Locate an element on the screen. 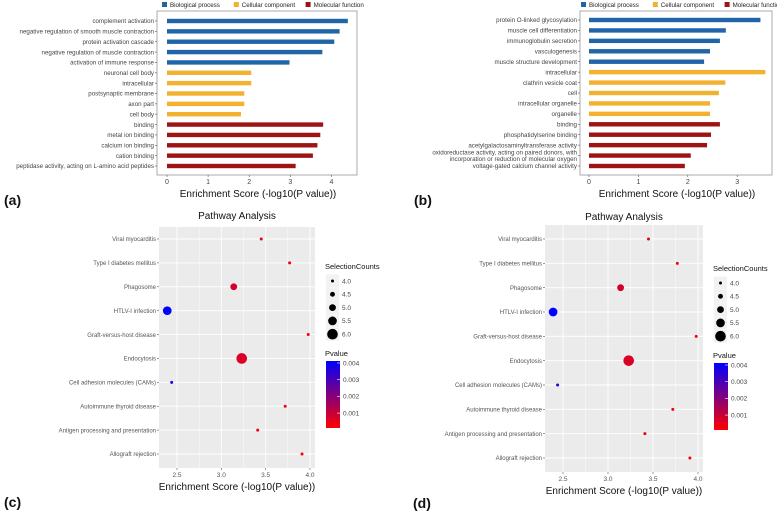 The image size is (777, 513). panel-tag: (c) is located at coordinates (12, 502).